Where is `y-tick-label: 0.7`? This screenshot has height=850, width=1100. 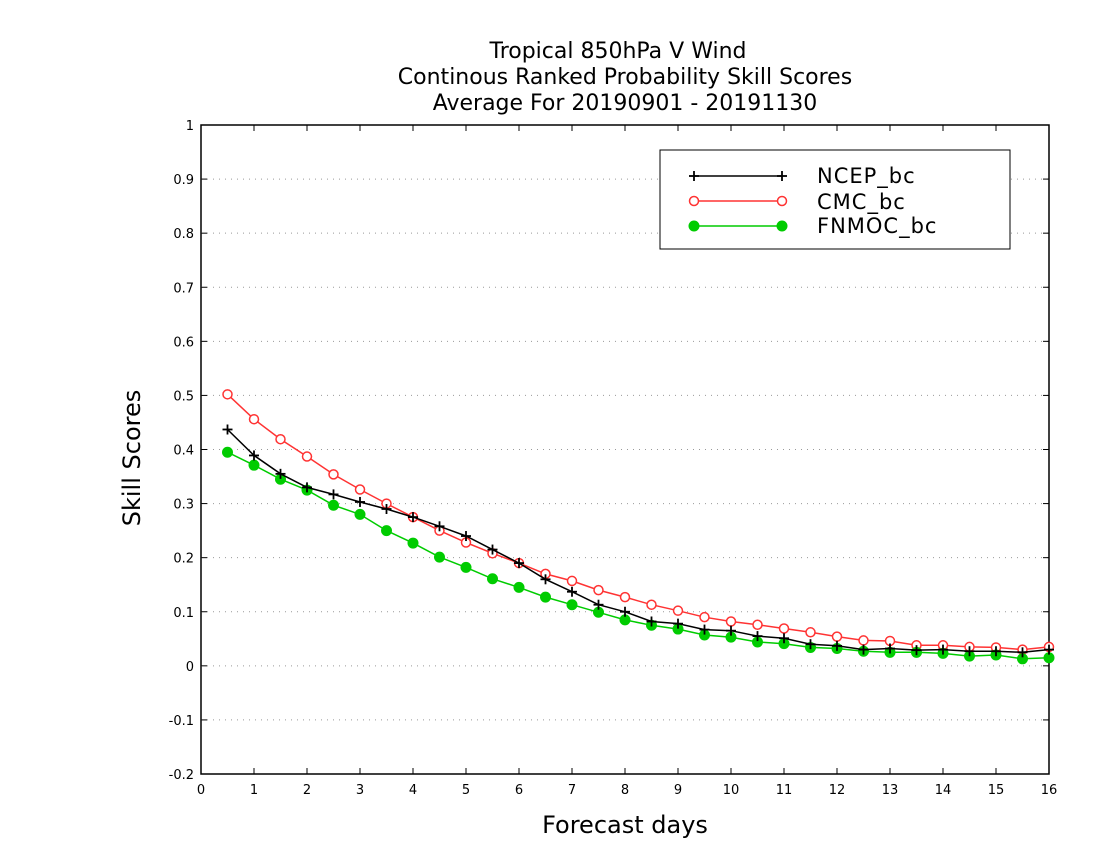
y-tick-label: 0.7 is located at coordinates (183, 288).